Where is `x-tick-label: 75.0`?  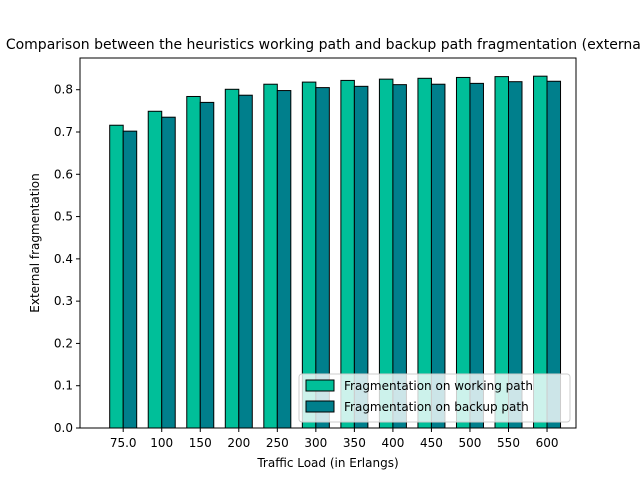
x-tick-label: 75.0 is located at coordinates (123, 443).